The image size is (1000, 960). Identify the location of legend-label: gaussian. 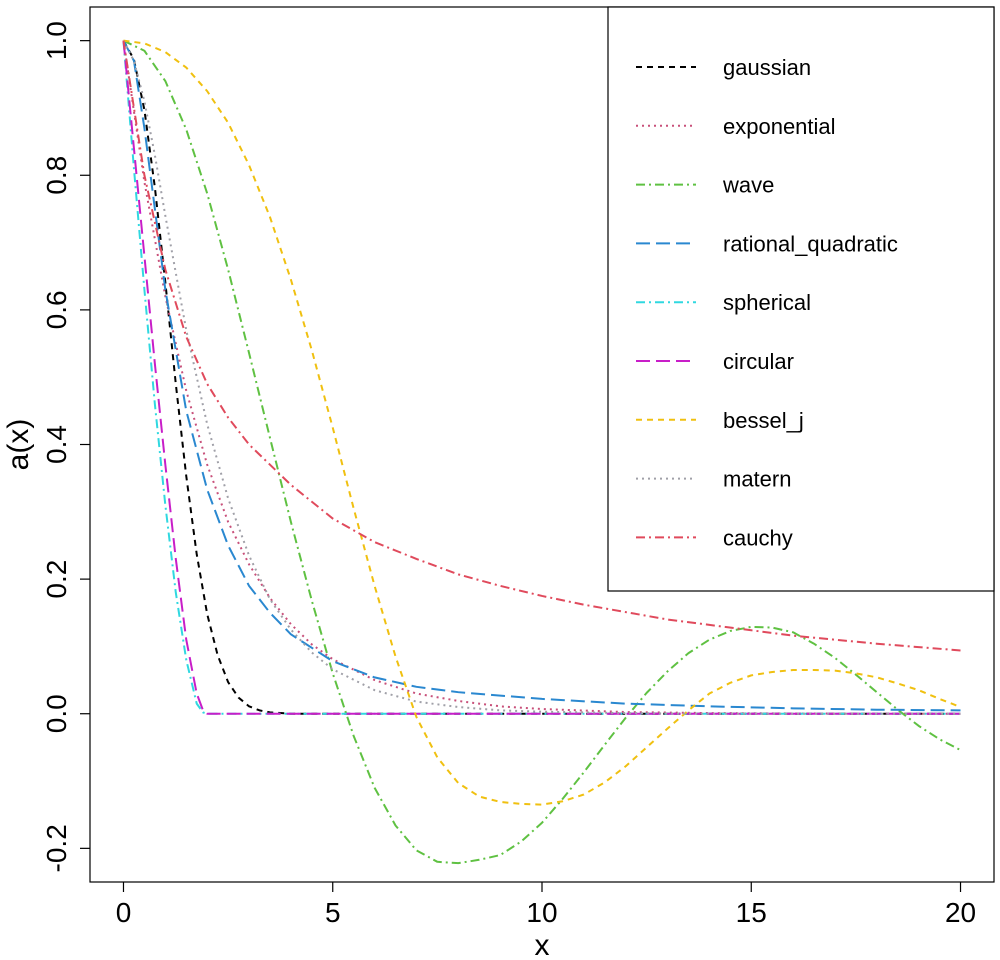
(767, 67).